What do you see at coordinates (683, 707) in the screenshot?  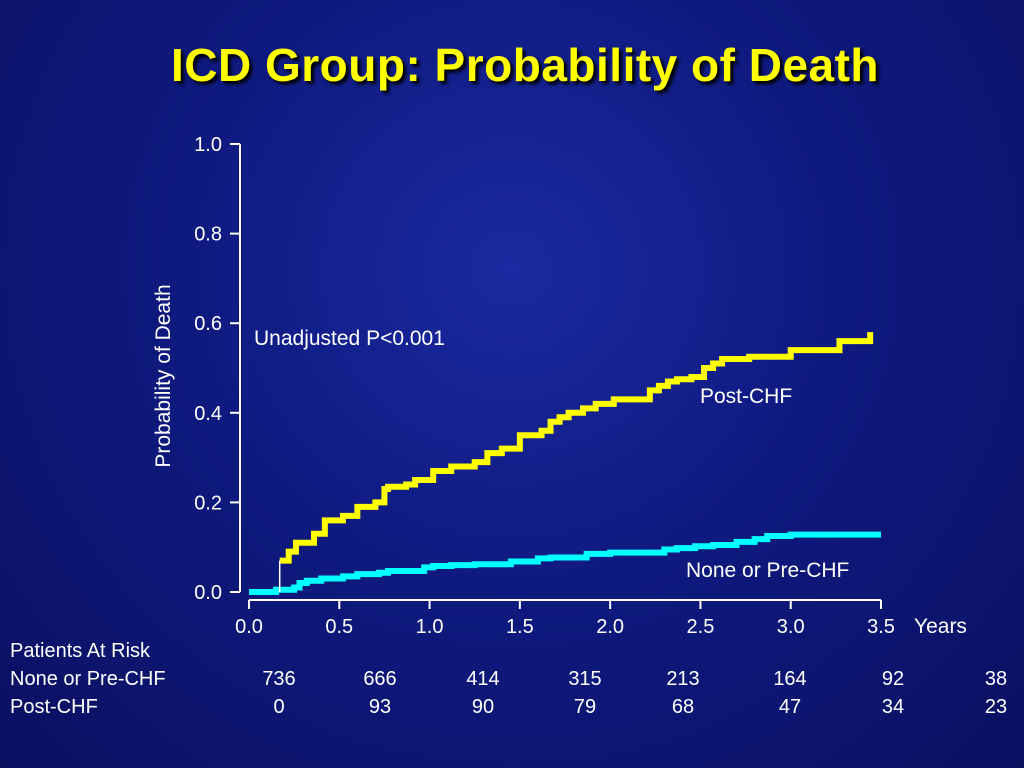 I see `risk-cell: 68` at bounding box center [683, 707].